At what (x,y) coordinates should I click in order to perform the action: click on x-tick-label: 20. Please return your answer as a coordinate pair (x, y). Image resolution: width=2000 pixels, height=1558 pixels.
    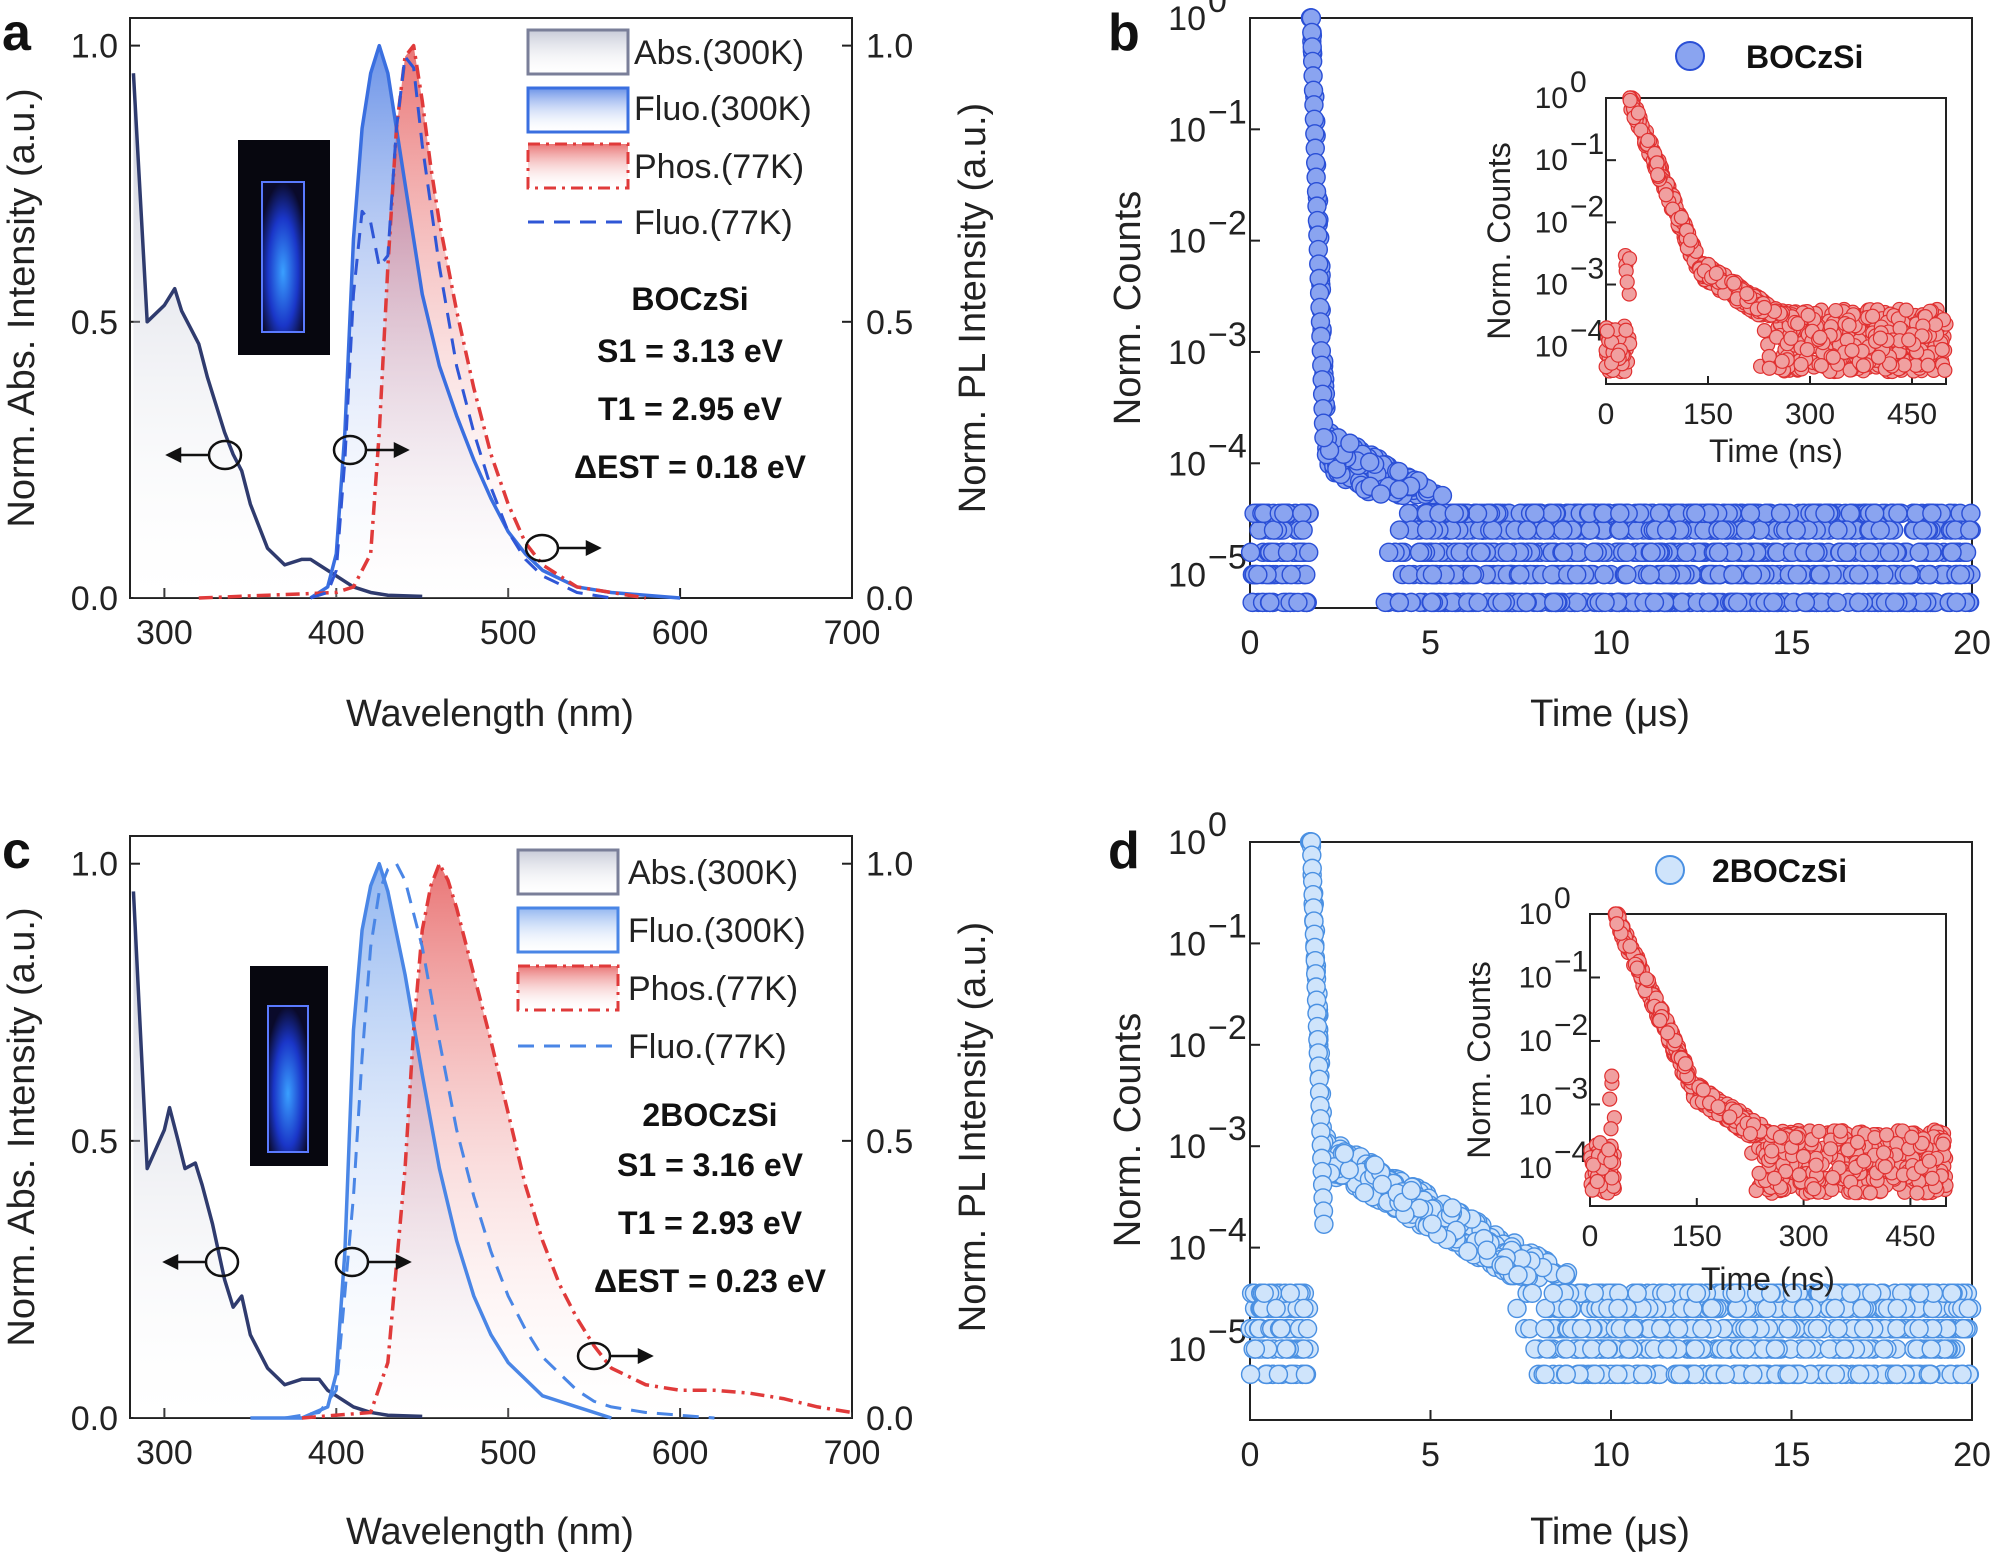
    Looking at the image, I should click on (1972, 643).